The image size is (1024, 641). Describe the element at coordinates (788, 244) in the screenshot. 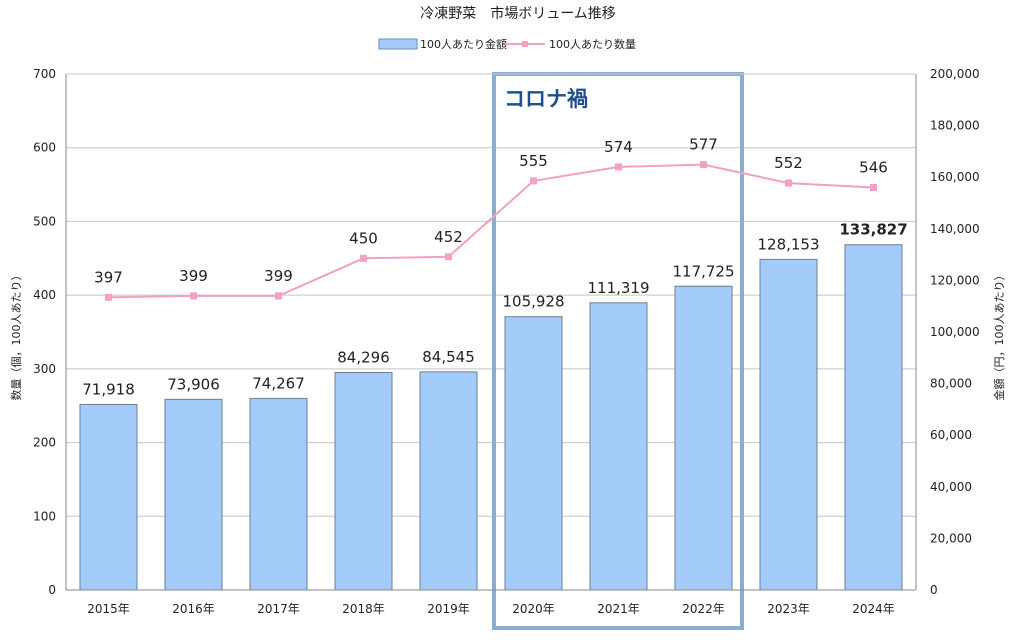

I see `bar-value-label: 128,153` at that location.